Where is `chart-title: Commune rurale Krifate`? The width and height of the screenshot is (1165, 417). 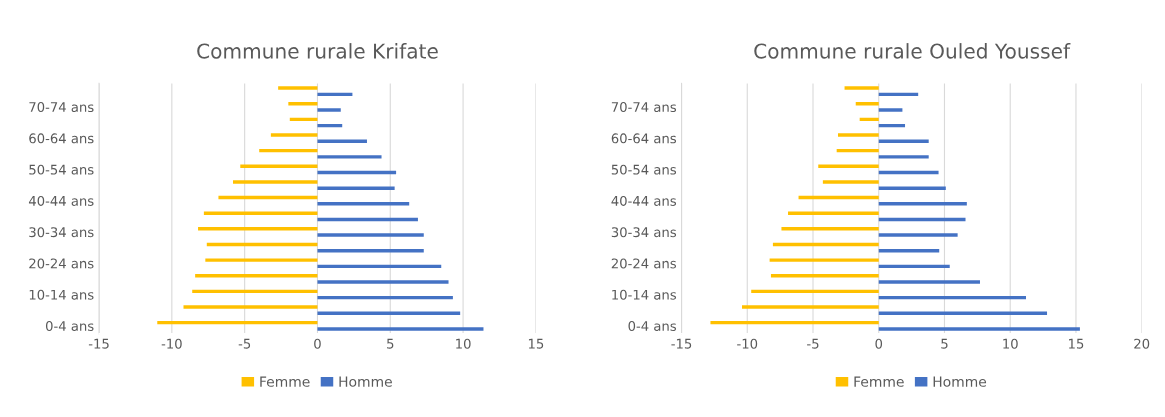
chart-title: Commune rurale Krifate is located at coordinates (317, 51).